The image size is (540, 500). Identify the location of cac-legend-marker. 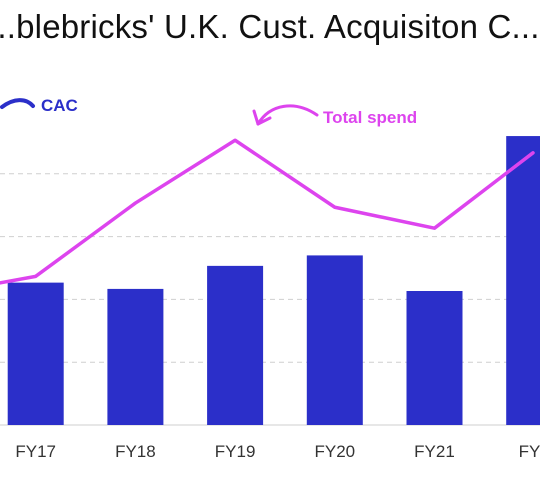
(17, 103).